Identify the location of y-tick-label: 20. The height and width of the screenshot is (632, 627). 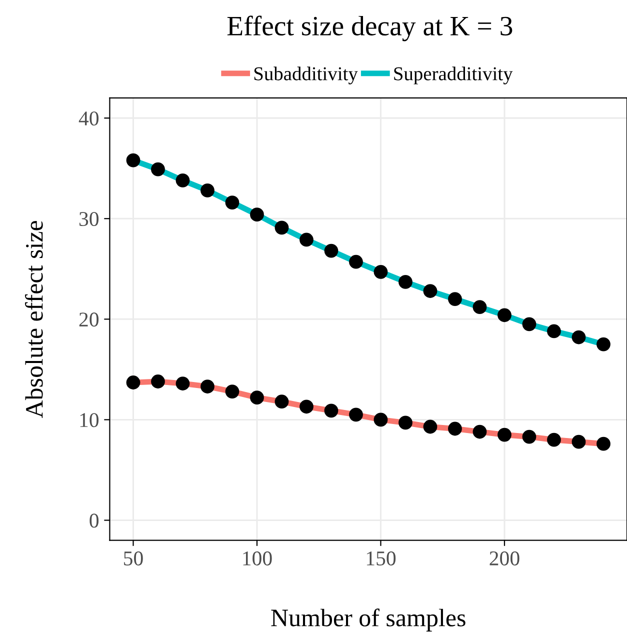
(89, 319).